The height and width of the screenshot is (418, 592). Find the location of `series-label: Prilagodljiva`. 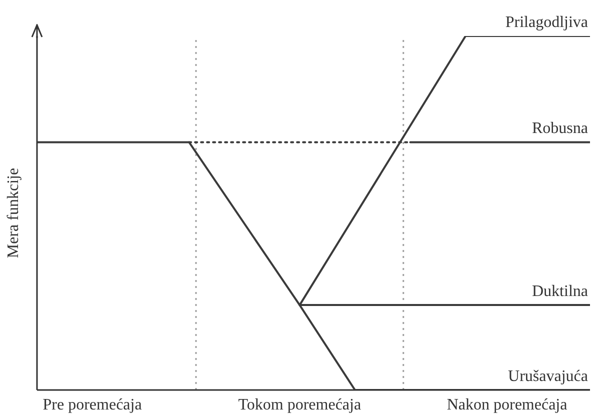

series-label: Prilagodljiva is located at coordinates (546, 22).